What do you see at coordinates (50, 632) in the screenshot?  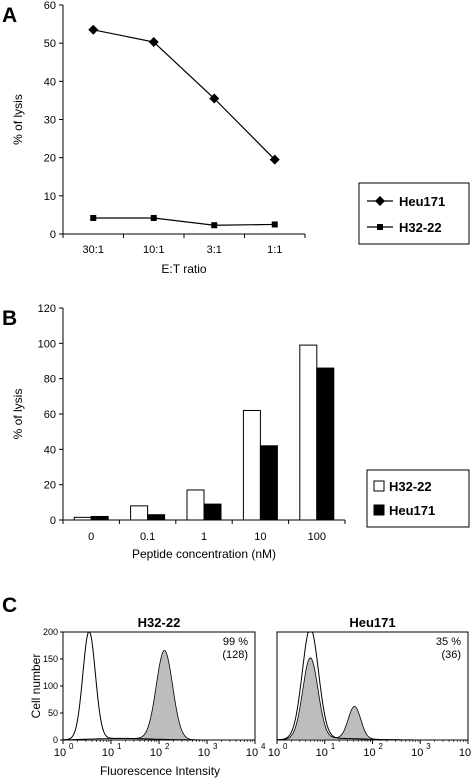 I see `y-tick-label: 200` at bounding box center [50, 632].